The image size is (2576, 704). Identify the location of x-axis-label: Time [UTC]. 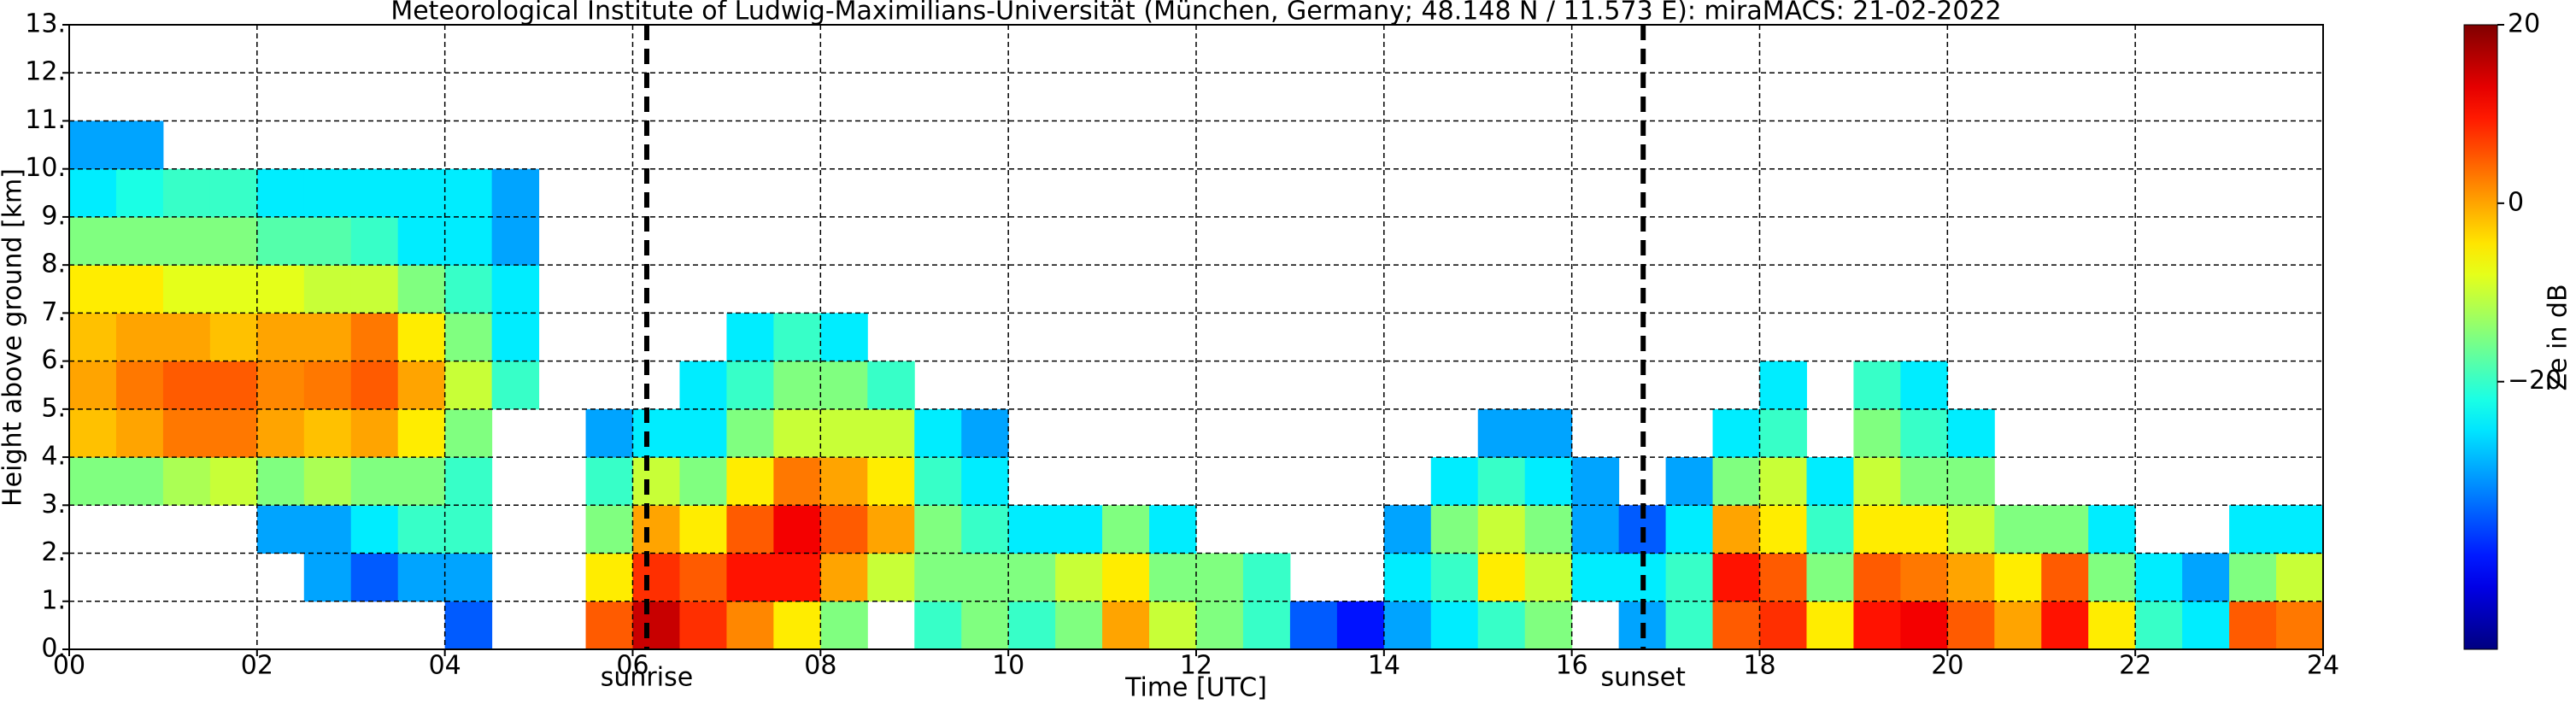
(1195, 688).